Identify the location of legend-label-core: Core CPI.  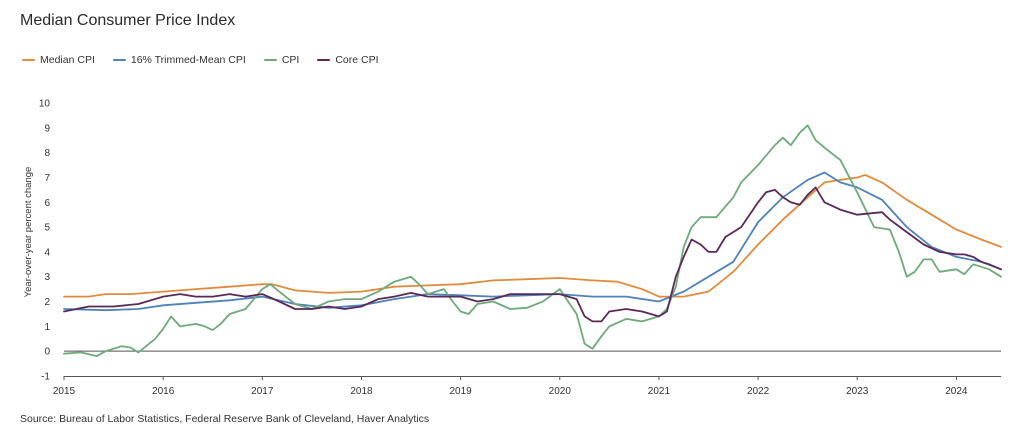
(357, 60).